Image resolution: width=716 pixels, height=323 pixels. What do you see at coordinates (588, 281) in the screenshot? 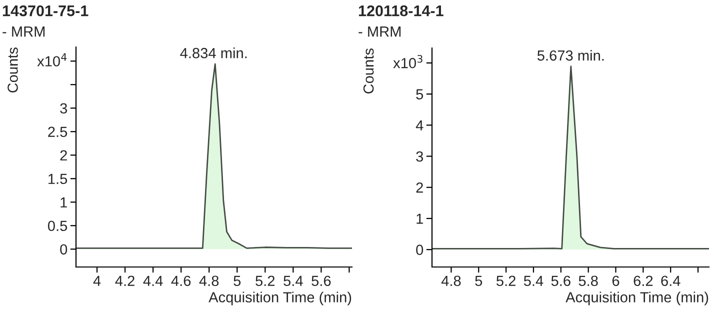
I see `x-tick-label: 5.8` at bounding box center [588, 281].